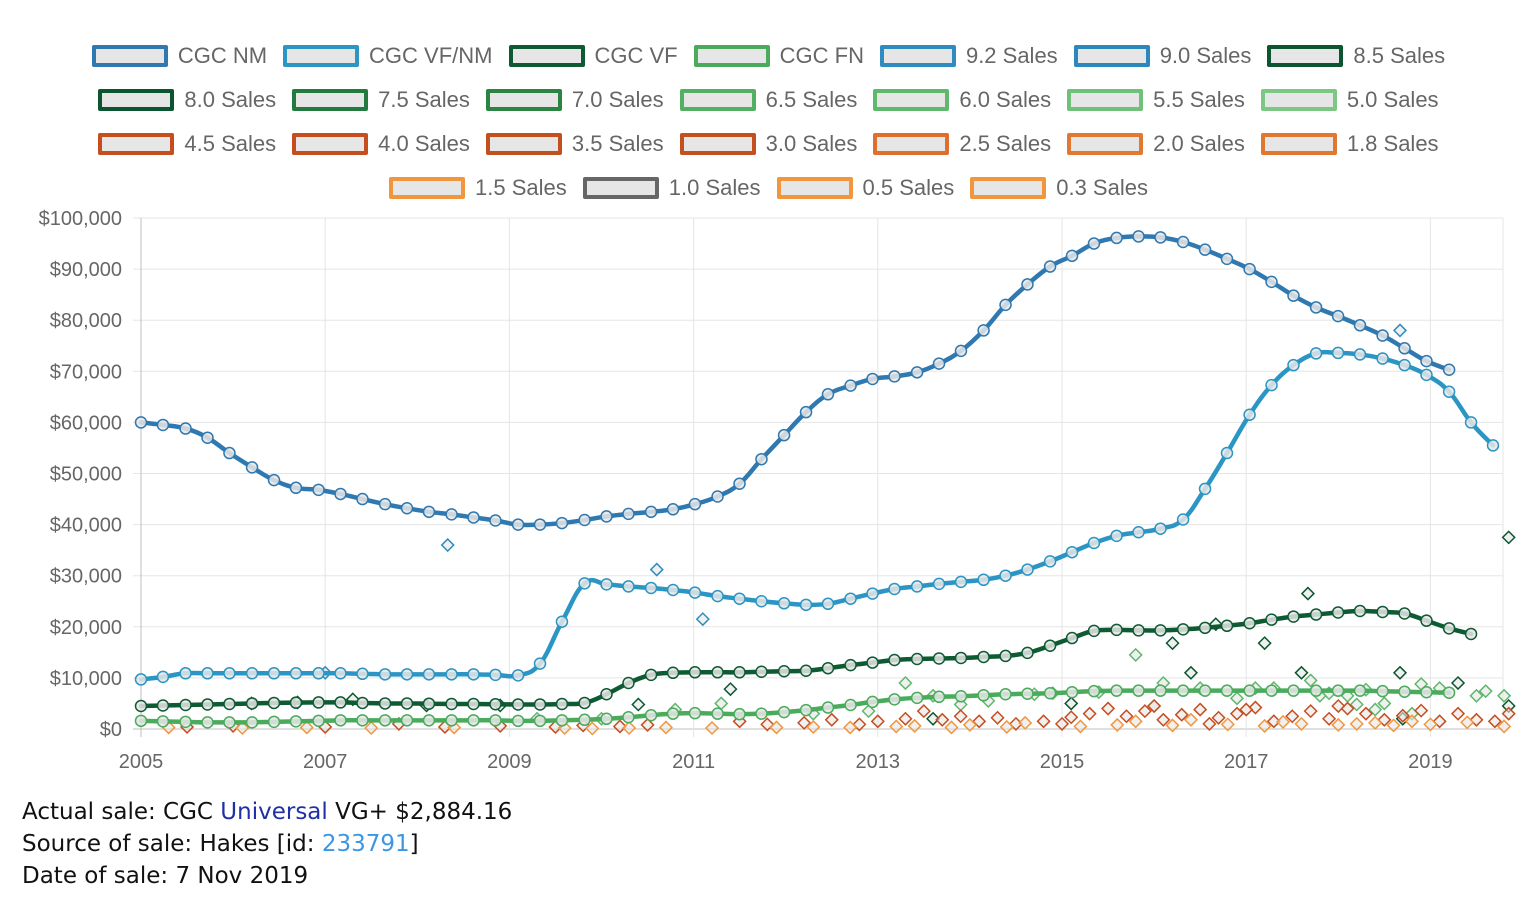 This screenshot has width=1537, height=921. Describe the element at coordinates (1349, 100) in the screenshot. I see `legend-item: 5.0 Sales` at that location.